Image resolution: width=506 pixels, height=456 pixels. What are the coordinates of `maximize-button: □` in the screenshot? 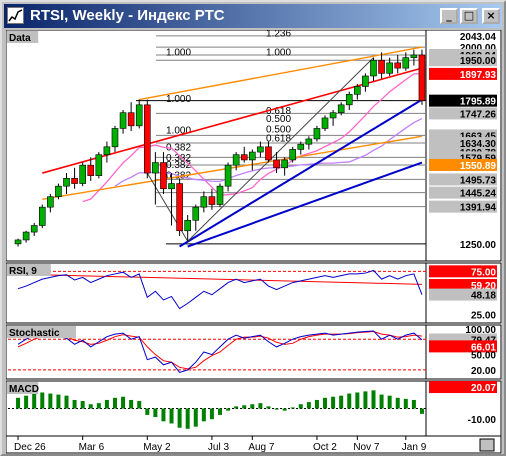 It's located at (469, 16).